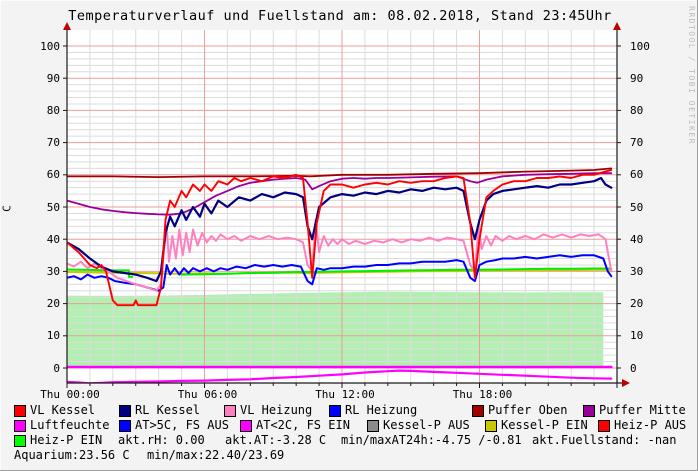 This screenshot has height=471, width=698. What do you see at coordinates (276, 440) in the screenshot?
I see `legend-label: akt.AT:-3.28 C` at bounding box center [276, 440].